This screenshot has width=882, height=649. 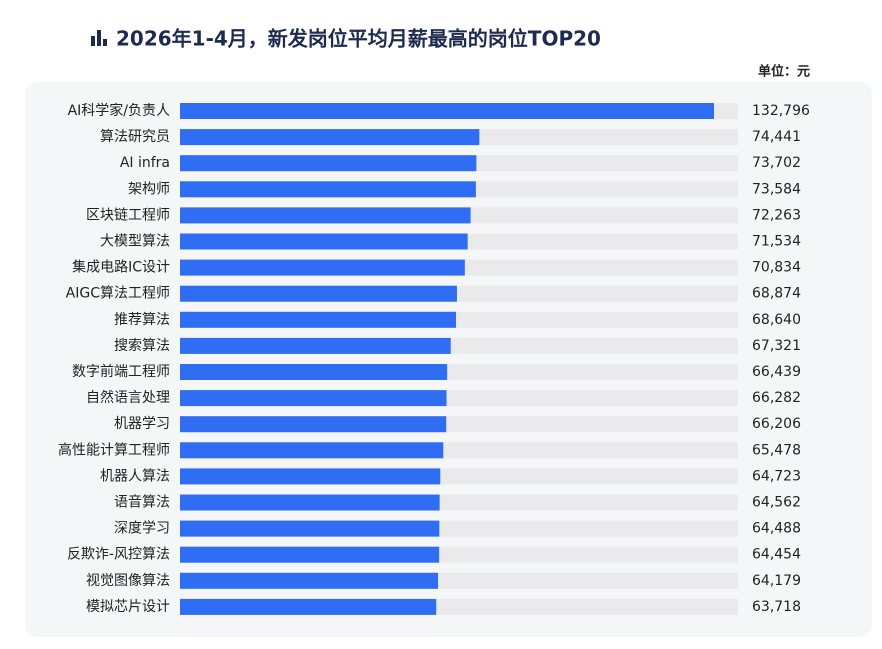 I want to click on category-label: AIGC算法工程师, so click(x=118, y=294).